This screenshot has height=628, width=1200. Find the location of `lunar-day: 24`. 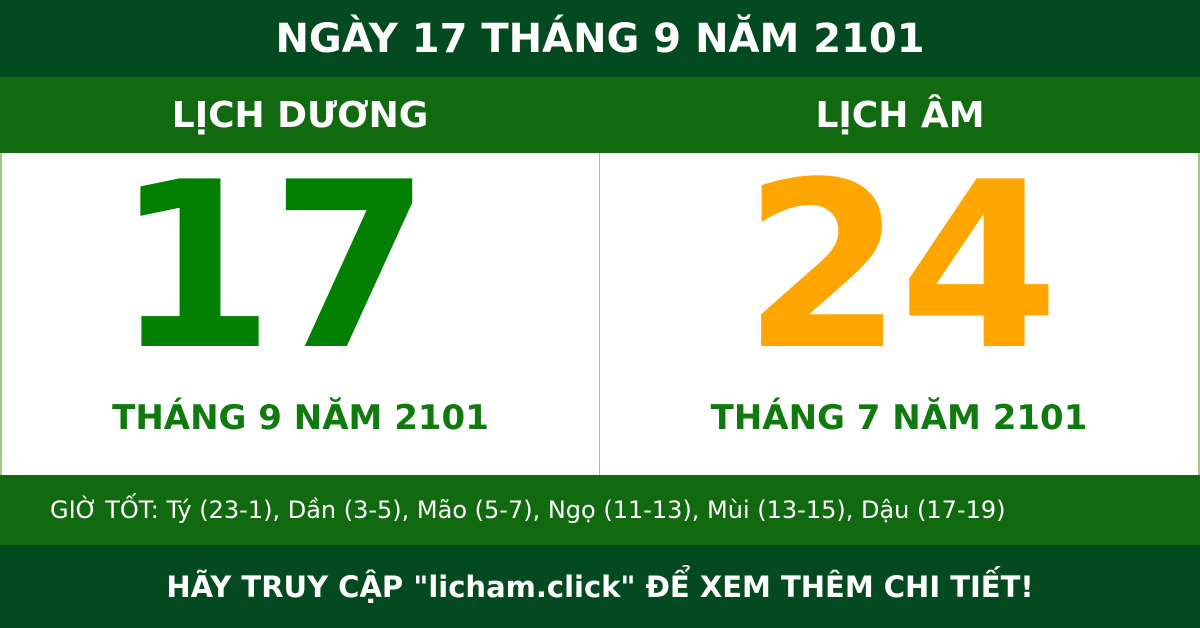

lunar-day: 24 is located at coordinates (900, 267).